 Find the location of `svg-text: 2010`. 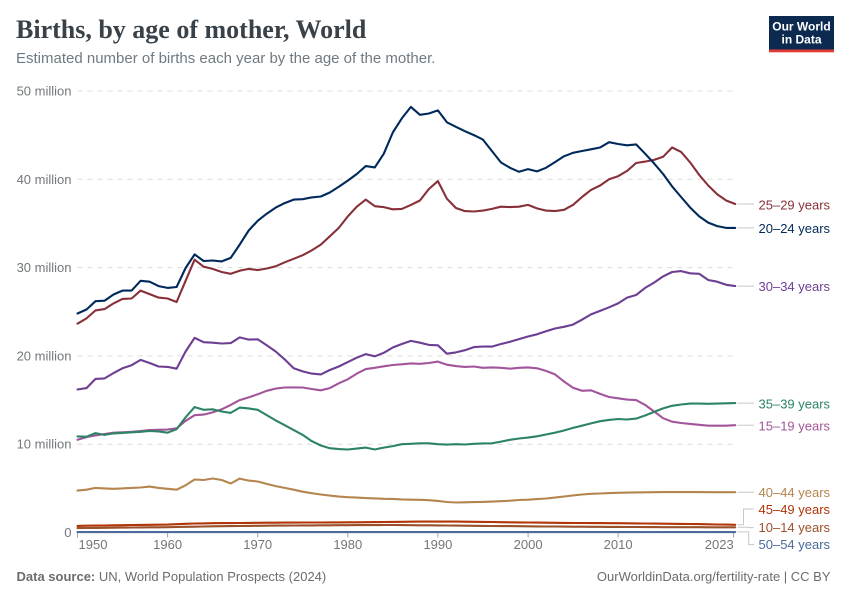

svg-text: 2010 is located at coordinates (618, 544).